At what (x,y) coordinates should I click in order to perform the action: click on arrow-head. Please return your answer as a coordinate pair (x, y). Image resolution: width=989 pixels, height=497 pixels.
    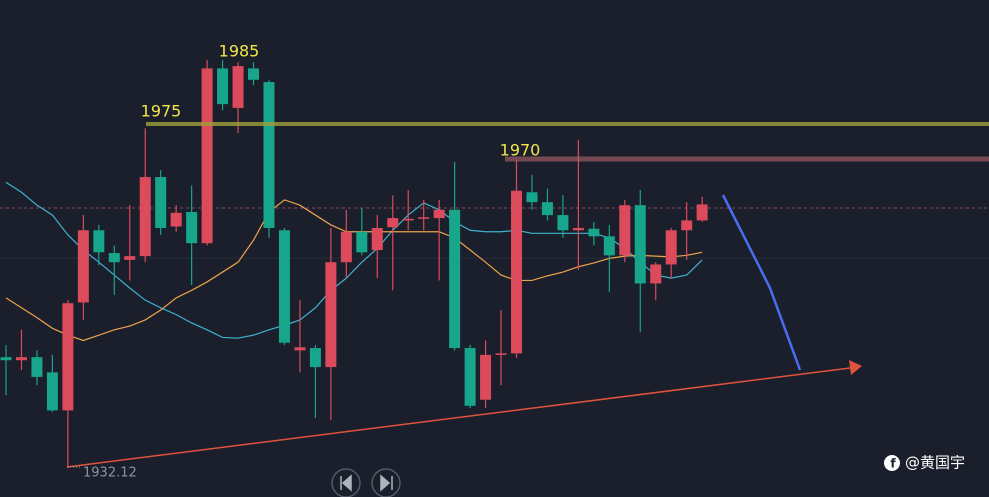
    Looking at the image, I should click on (855, 367).